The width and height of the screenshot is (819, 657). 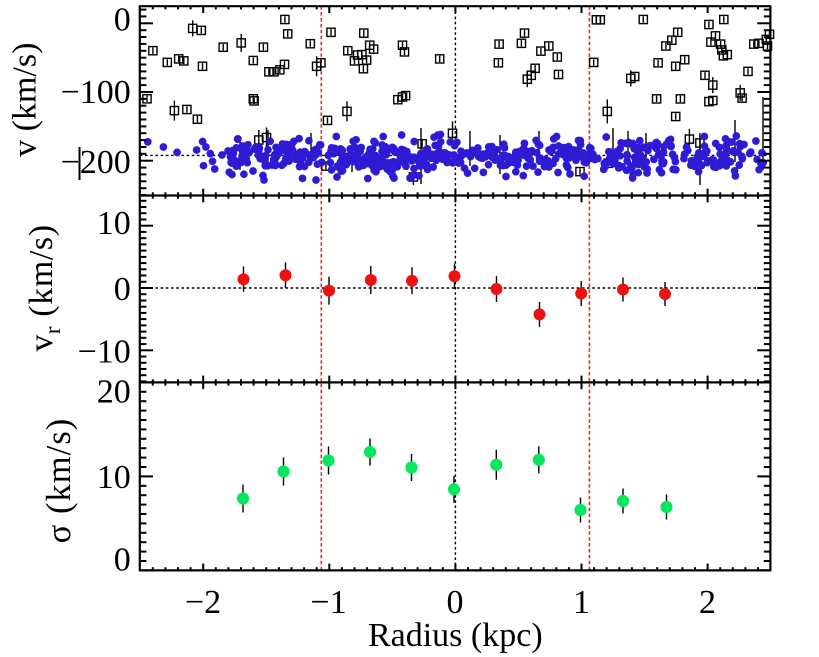 What do you see at coordinates (455, 635) in the screenshot?
I see `svg-text: Radius (kpc)` at bounding box center [455, 635].